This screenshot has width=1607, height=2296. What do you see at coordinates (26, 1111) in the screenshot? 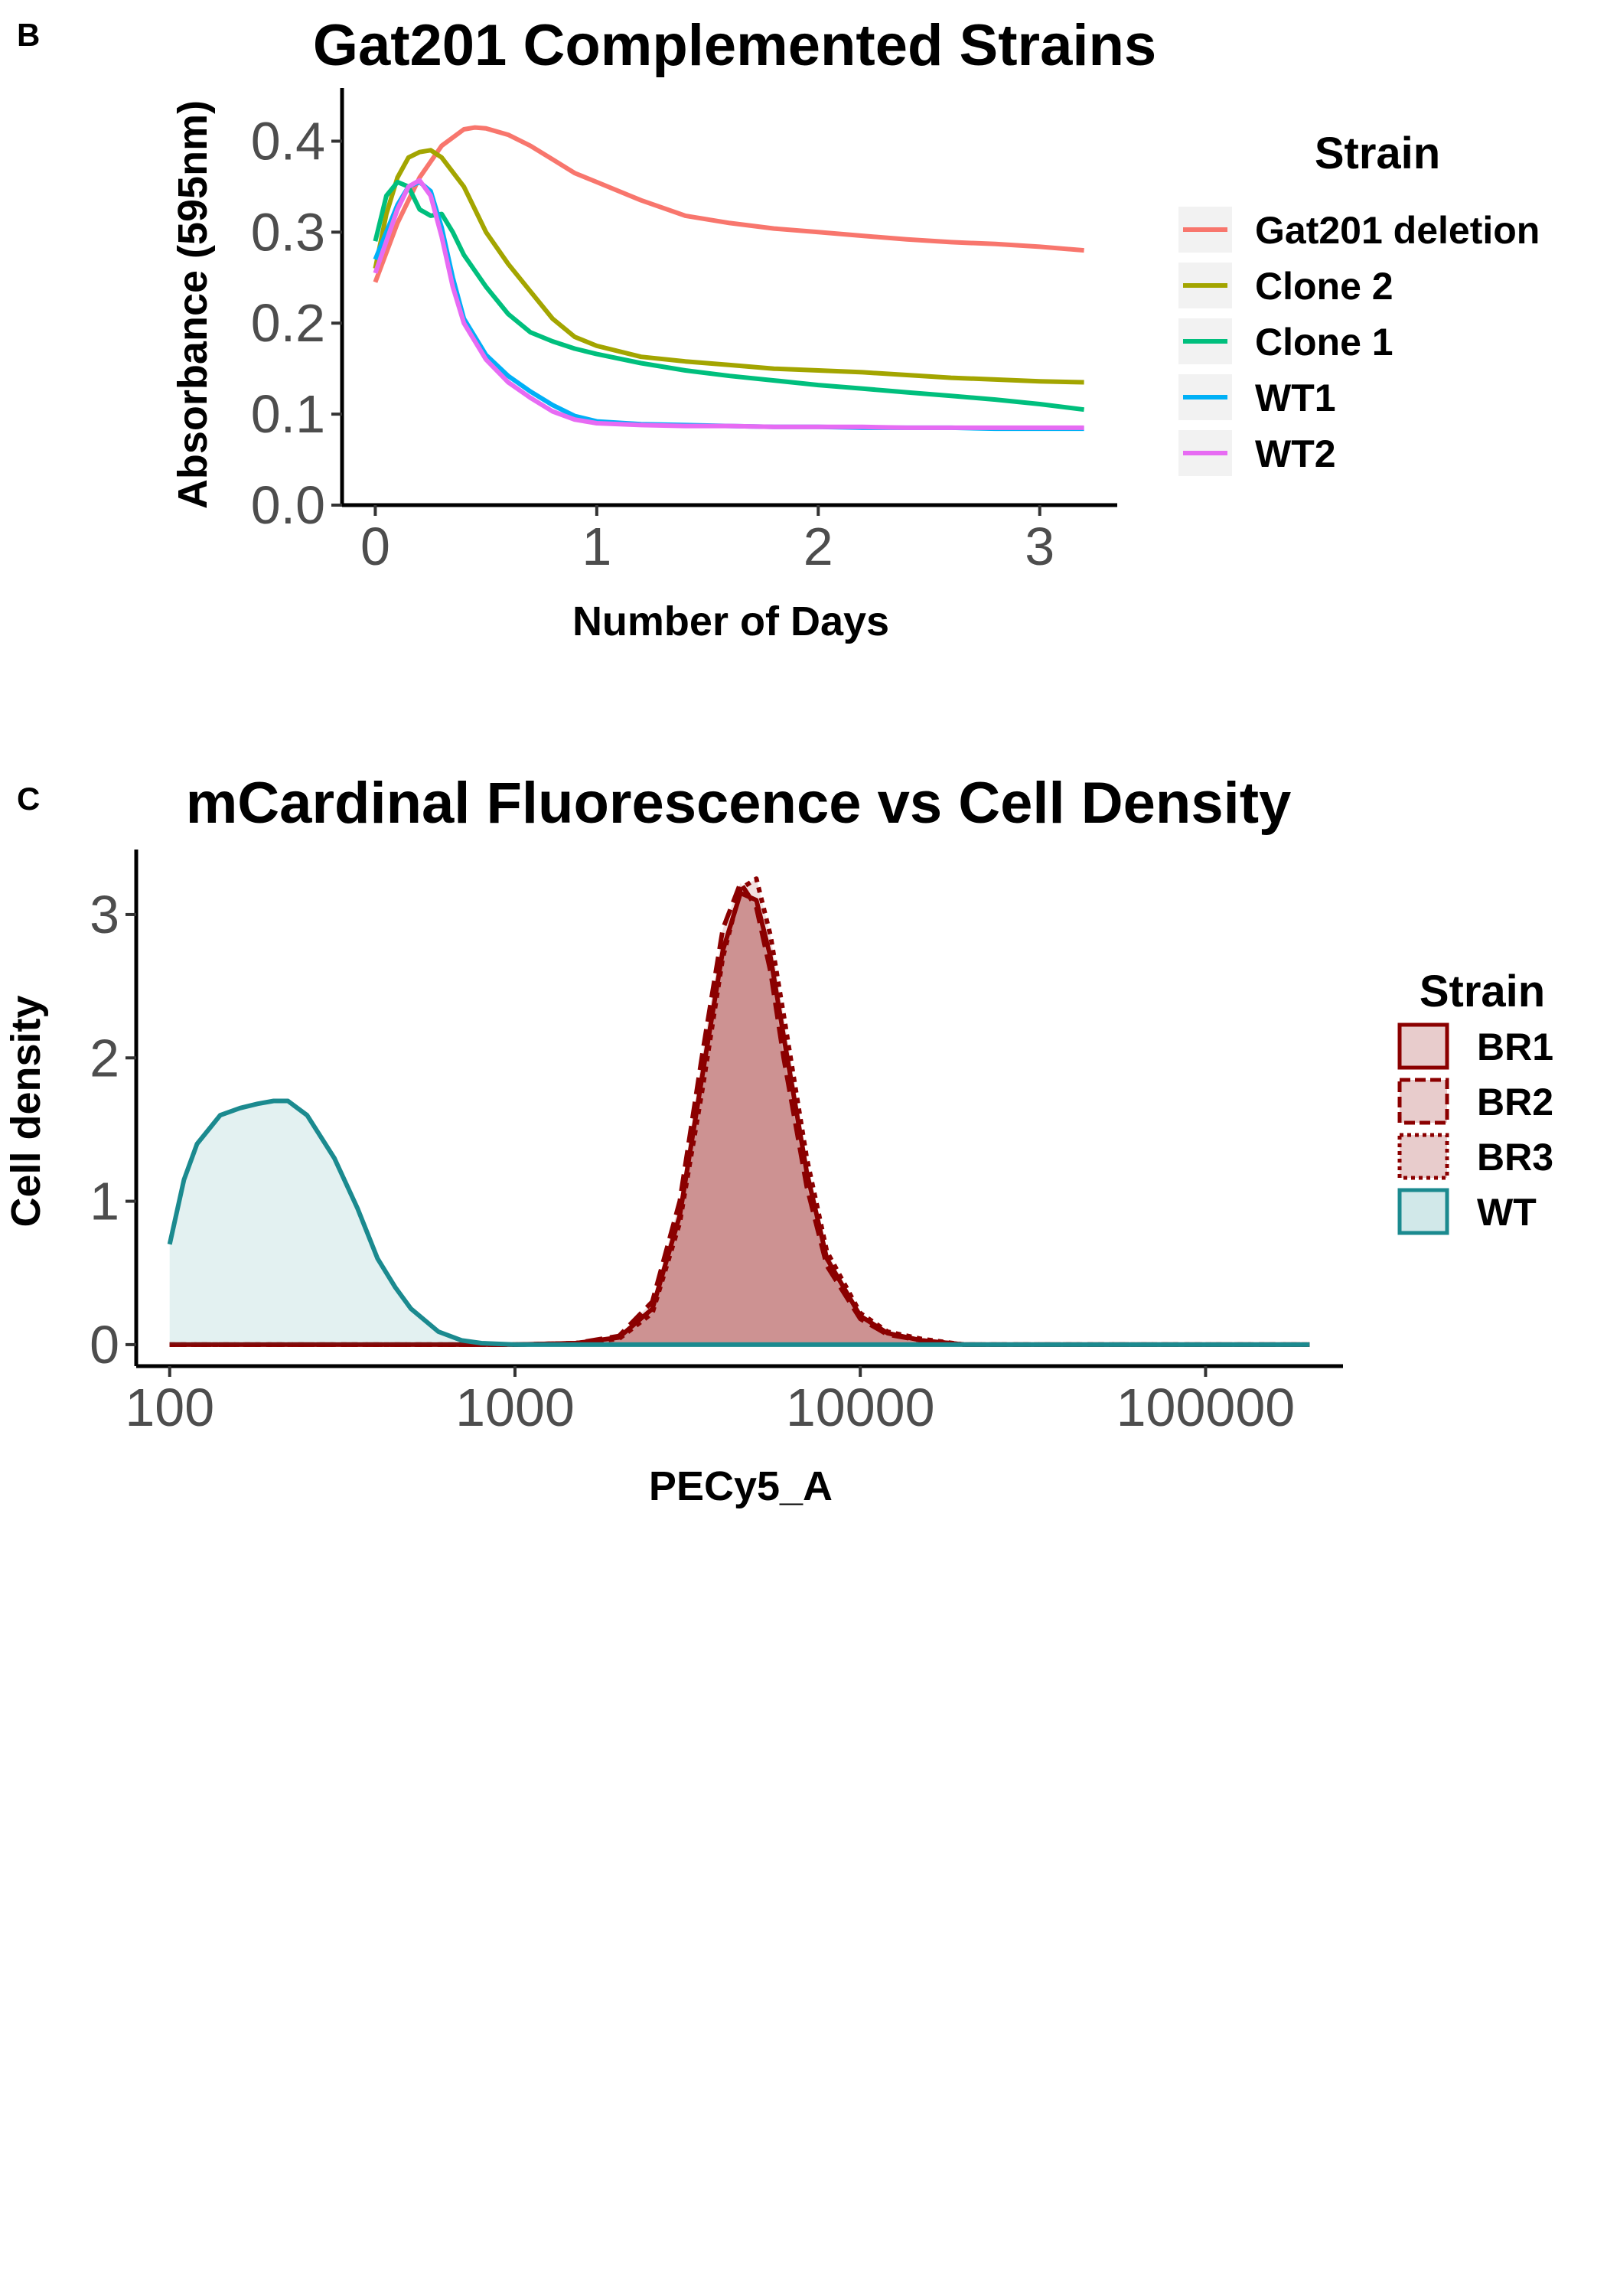
I see `y-axis-label: Cell density` at bounding box center [26, 1111].